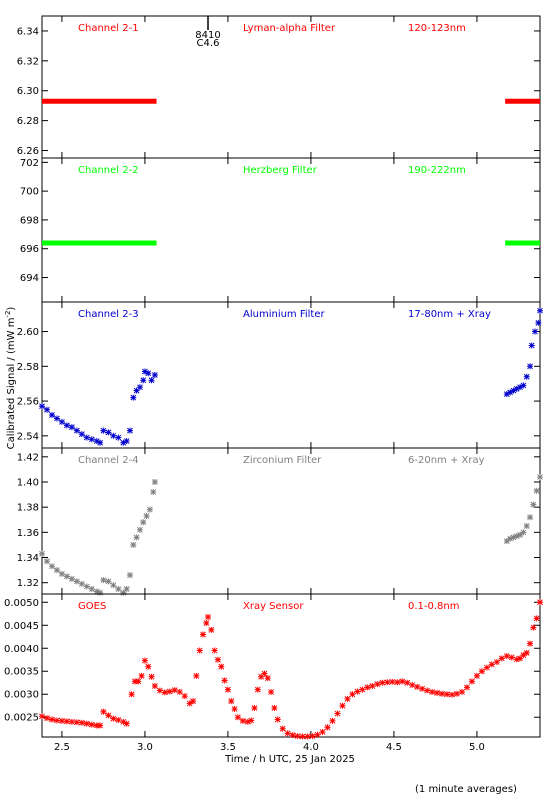 The height and width of the screenshot is (800, 550). What do you see at coordinates (29, 220) in the screenshot?
I see `y-tick-label: 698` at bounding box center [29, 220].